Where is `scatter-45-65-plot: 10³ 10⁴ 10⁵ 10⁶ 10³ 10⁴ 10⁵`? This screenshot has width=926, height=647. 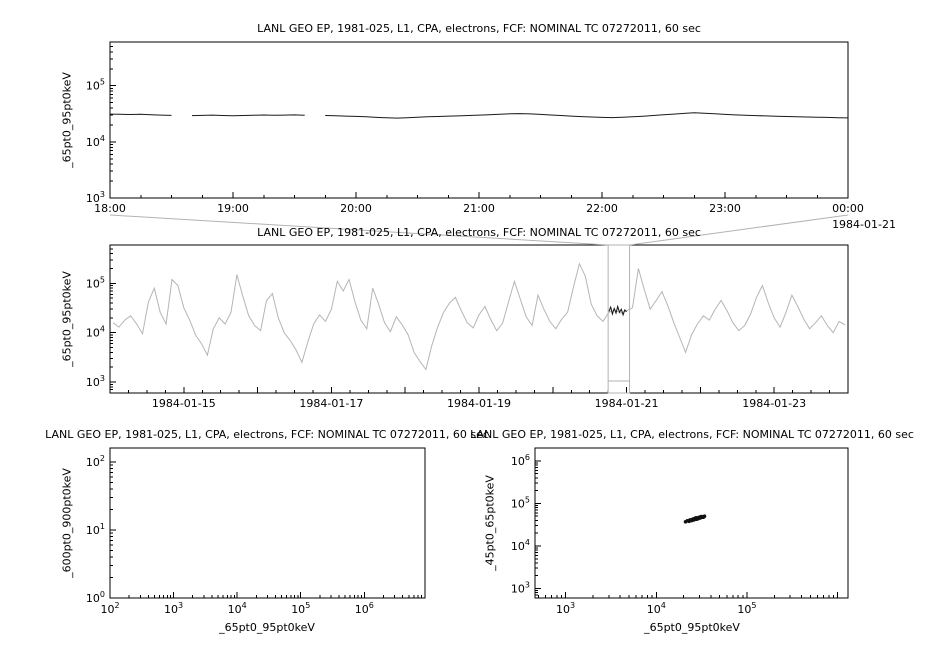
scatter-45-65-plot: 10³ 10⁴ 10⁵ 10⁶ 10³ 10⁴ 10⁵ is located at coordinates (680, 531).